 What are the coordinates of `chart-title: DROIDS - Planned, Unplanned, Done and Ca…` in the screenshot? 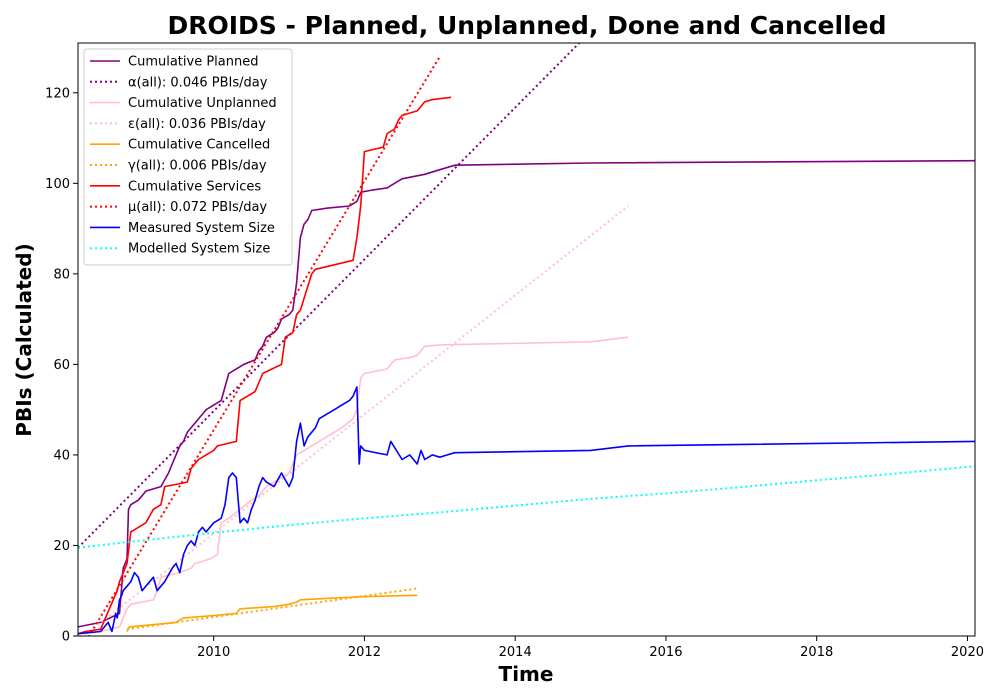 It's located at (526, 25).